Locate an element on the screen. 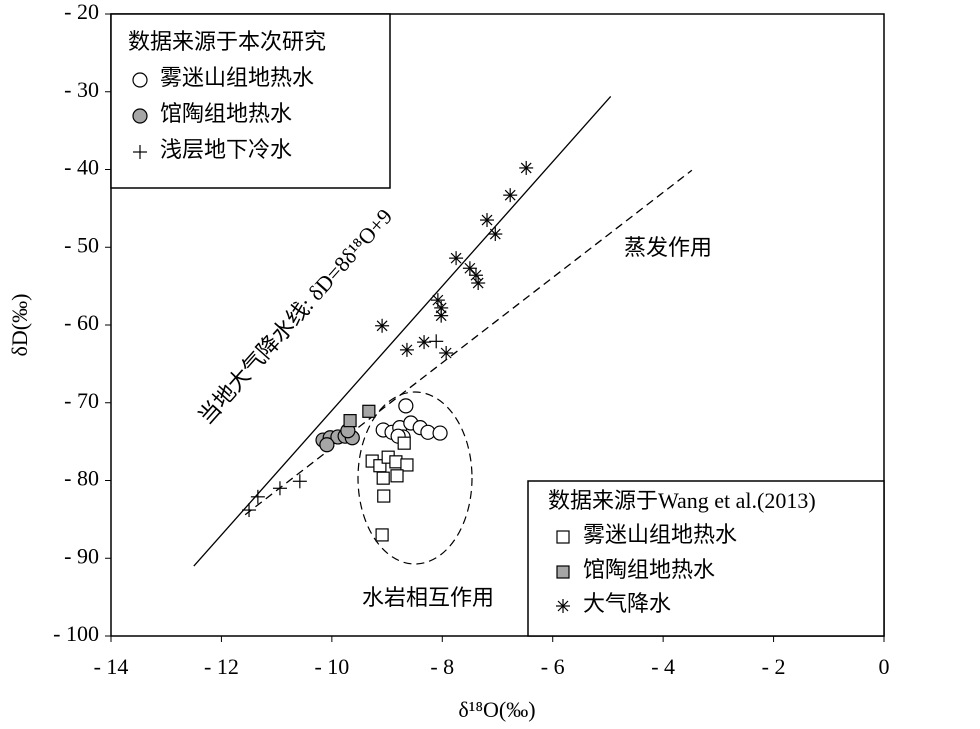 This screenshot has height=729, width=980. legend-title: 数据来源于Wang et al.(2013) is located at coordinates (682, 500).